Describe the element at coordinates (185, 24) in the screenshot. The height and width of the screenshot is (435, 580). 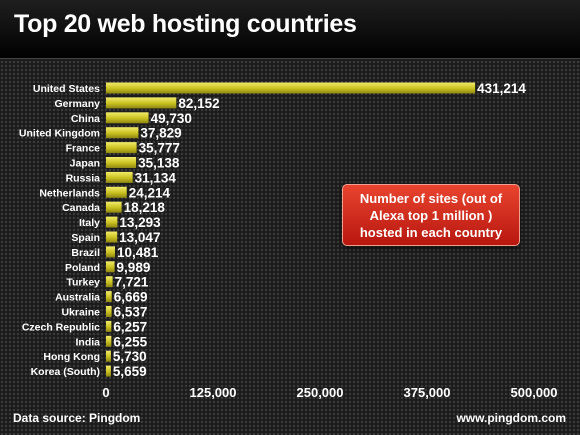
I see `chart-title: Top 20 web hosting countries` at that location.